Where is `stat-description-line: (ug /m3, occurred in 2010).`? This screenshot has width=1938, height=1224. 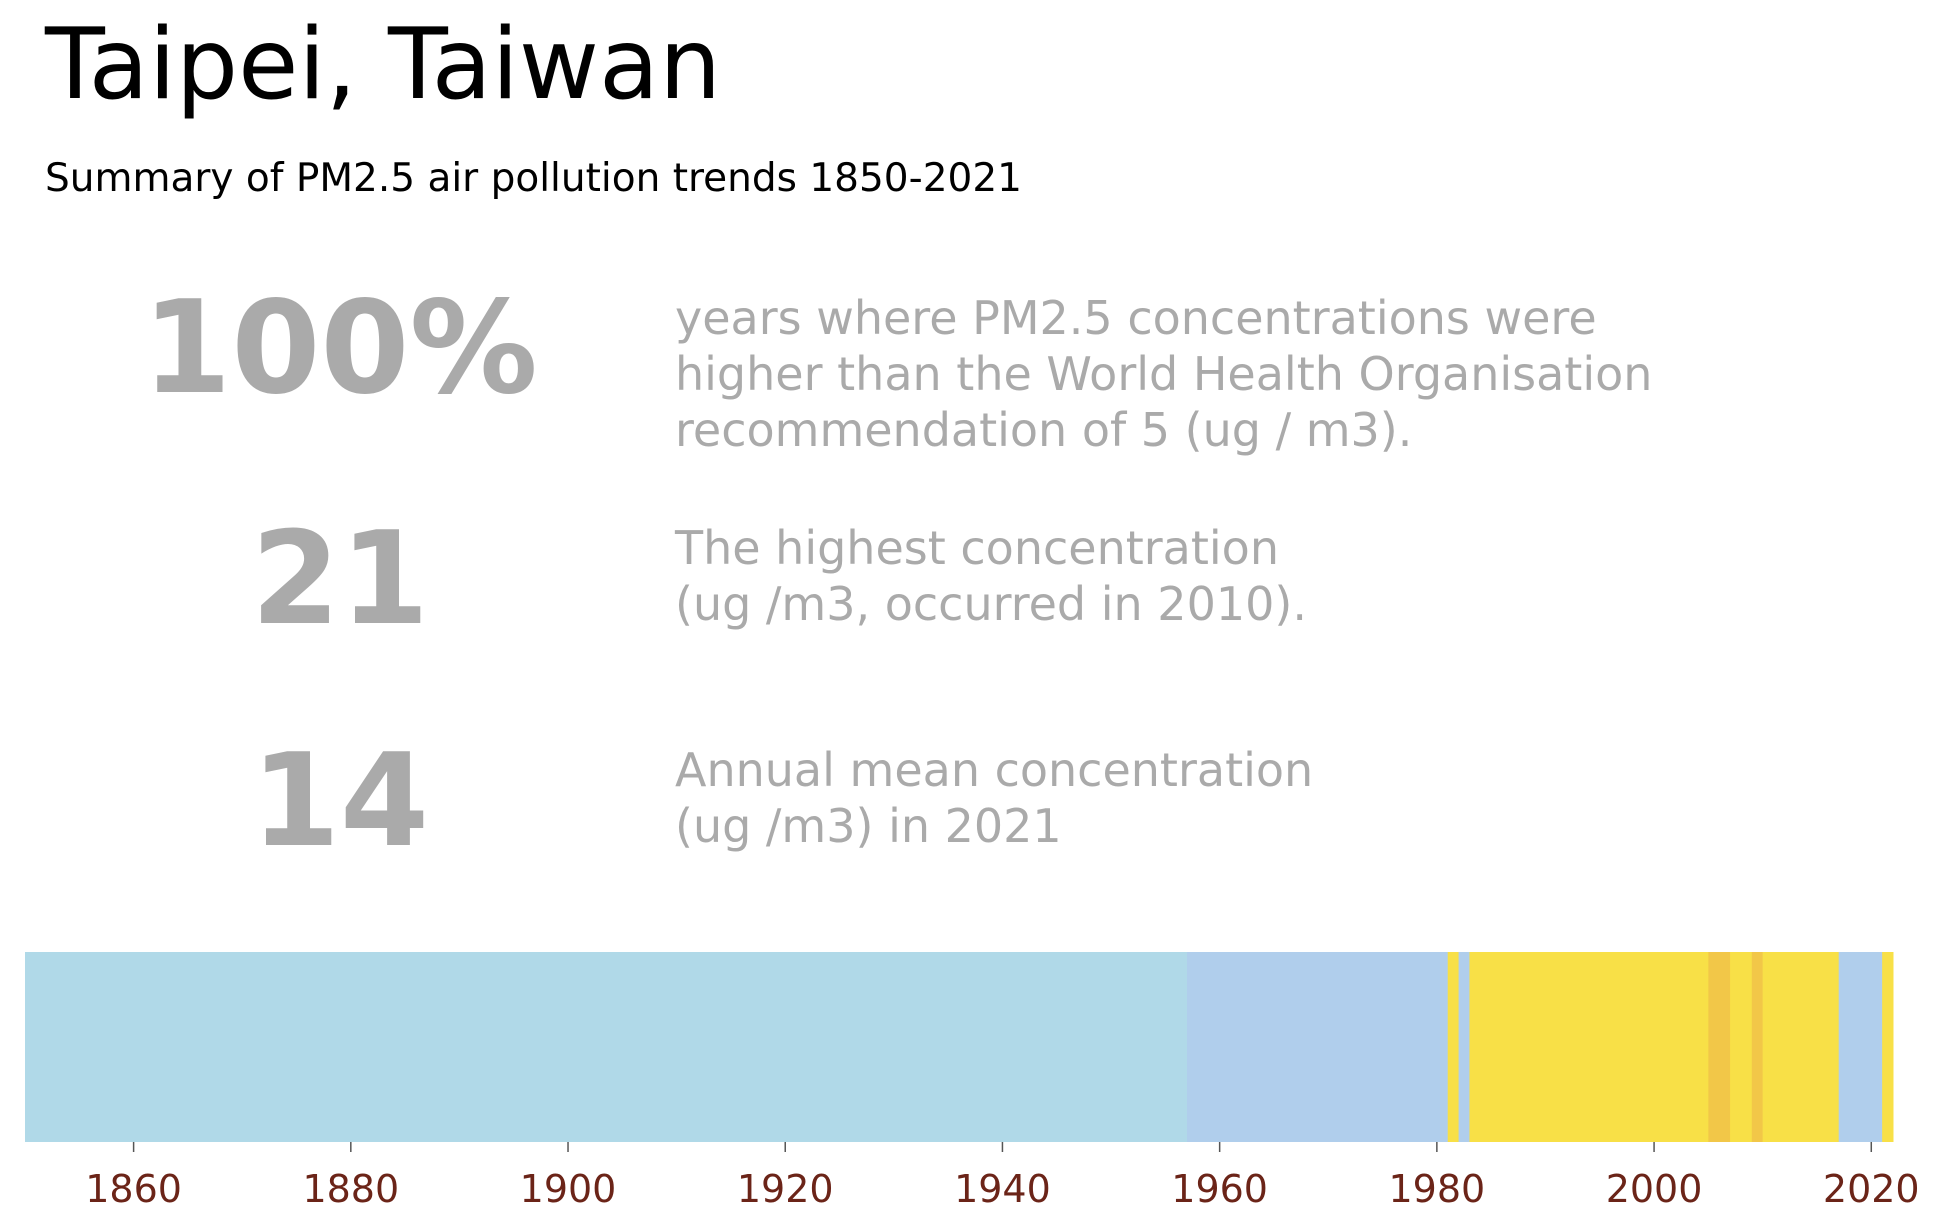 stat-description-line: (ug /m3, occurred in 2010). is located at coordinates (991, 604).